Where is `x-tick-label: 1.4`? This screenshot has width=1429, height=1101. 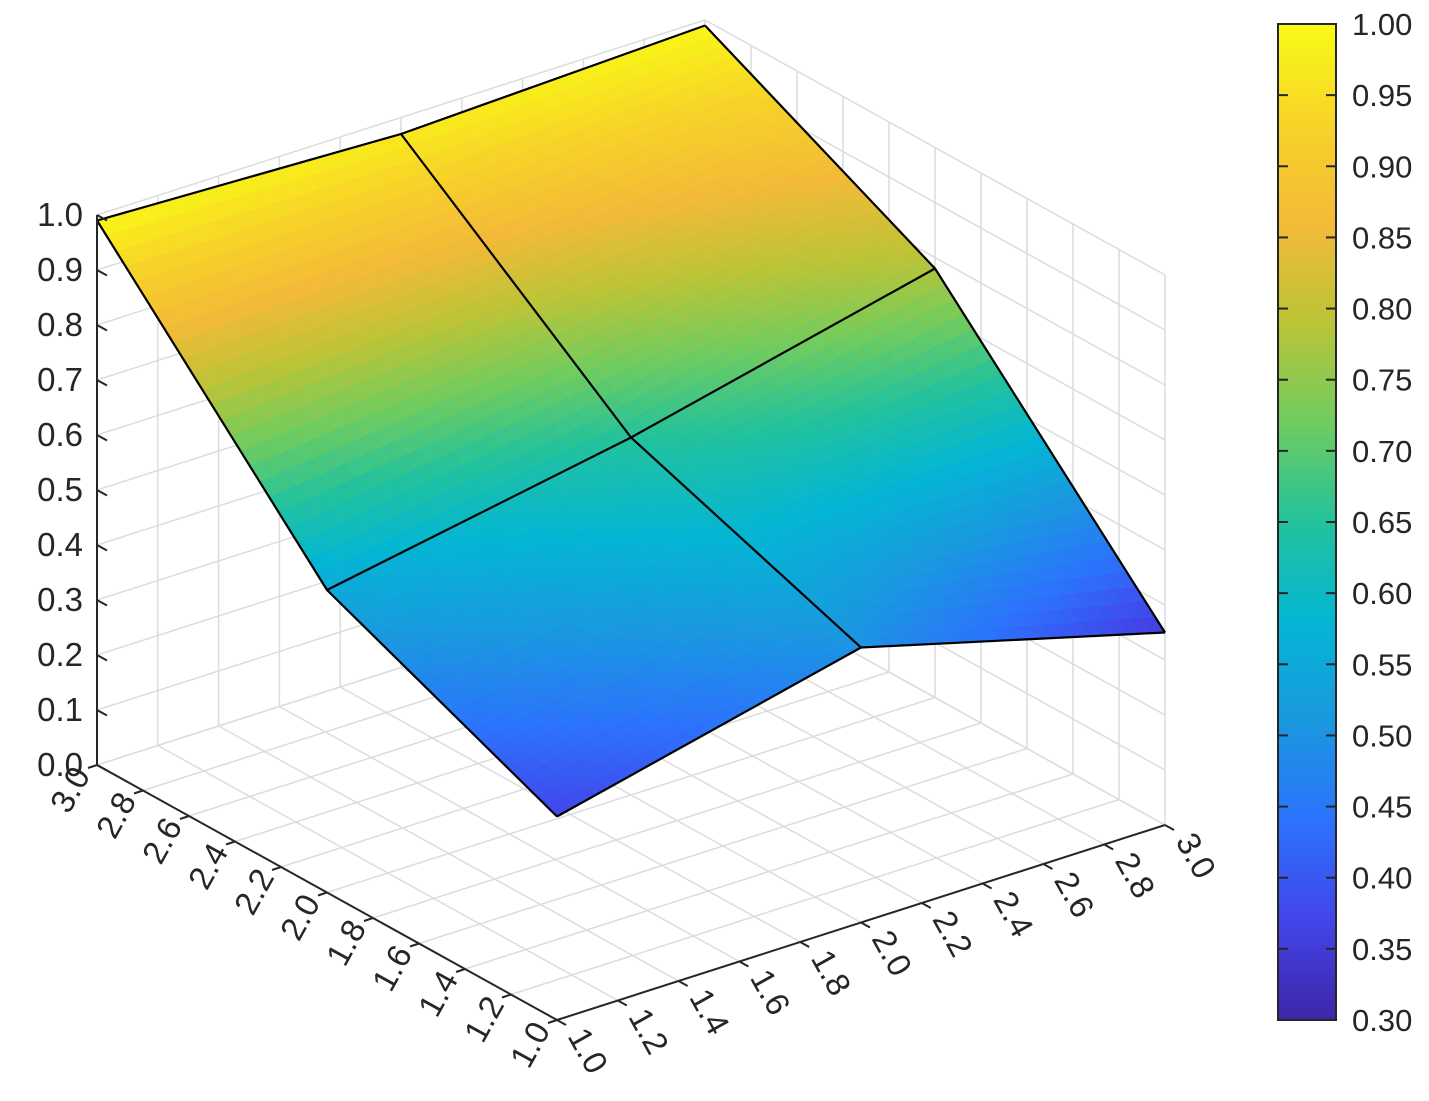
x-tick-label: 1.4 is located at coordinates (709, 1011).